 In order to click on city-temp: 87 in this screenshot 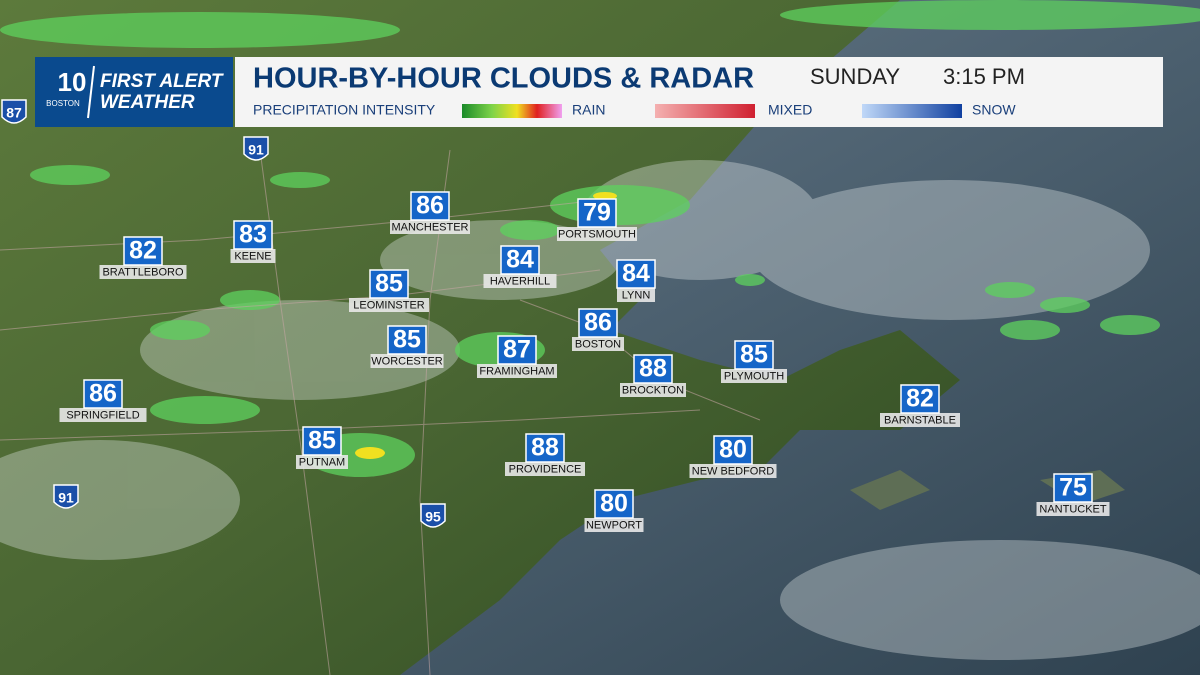, I will do `click(517, 350)`.